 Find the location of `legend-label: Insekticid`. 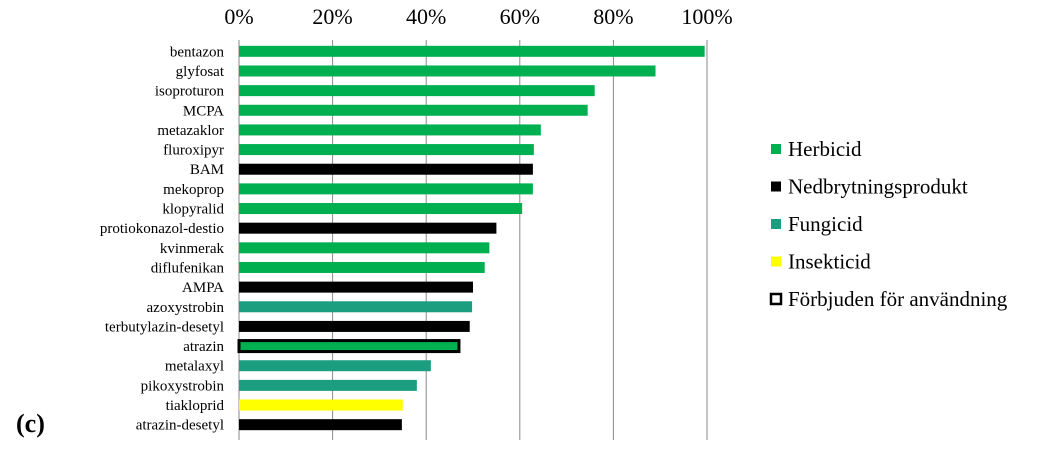

legend-label: Insekticid is located at coordinates (829, 262).